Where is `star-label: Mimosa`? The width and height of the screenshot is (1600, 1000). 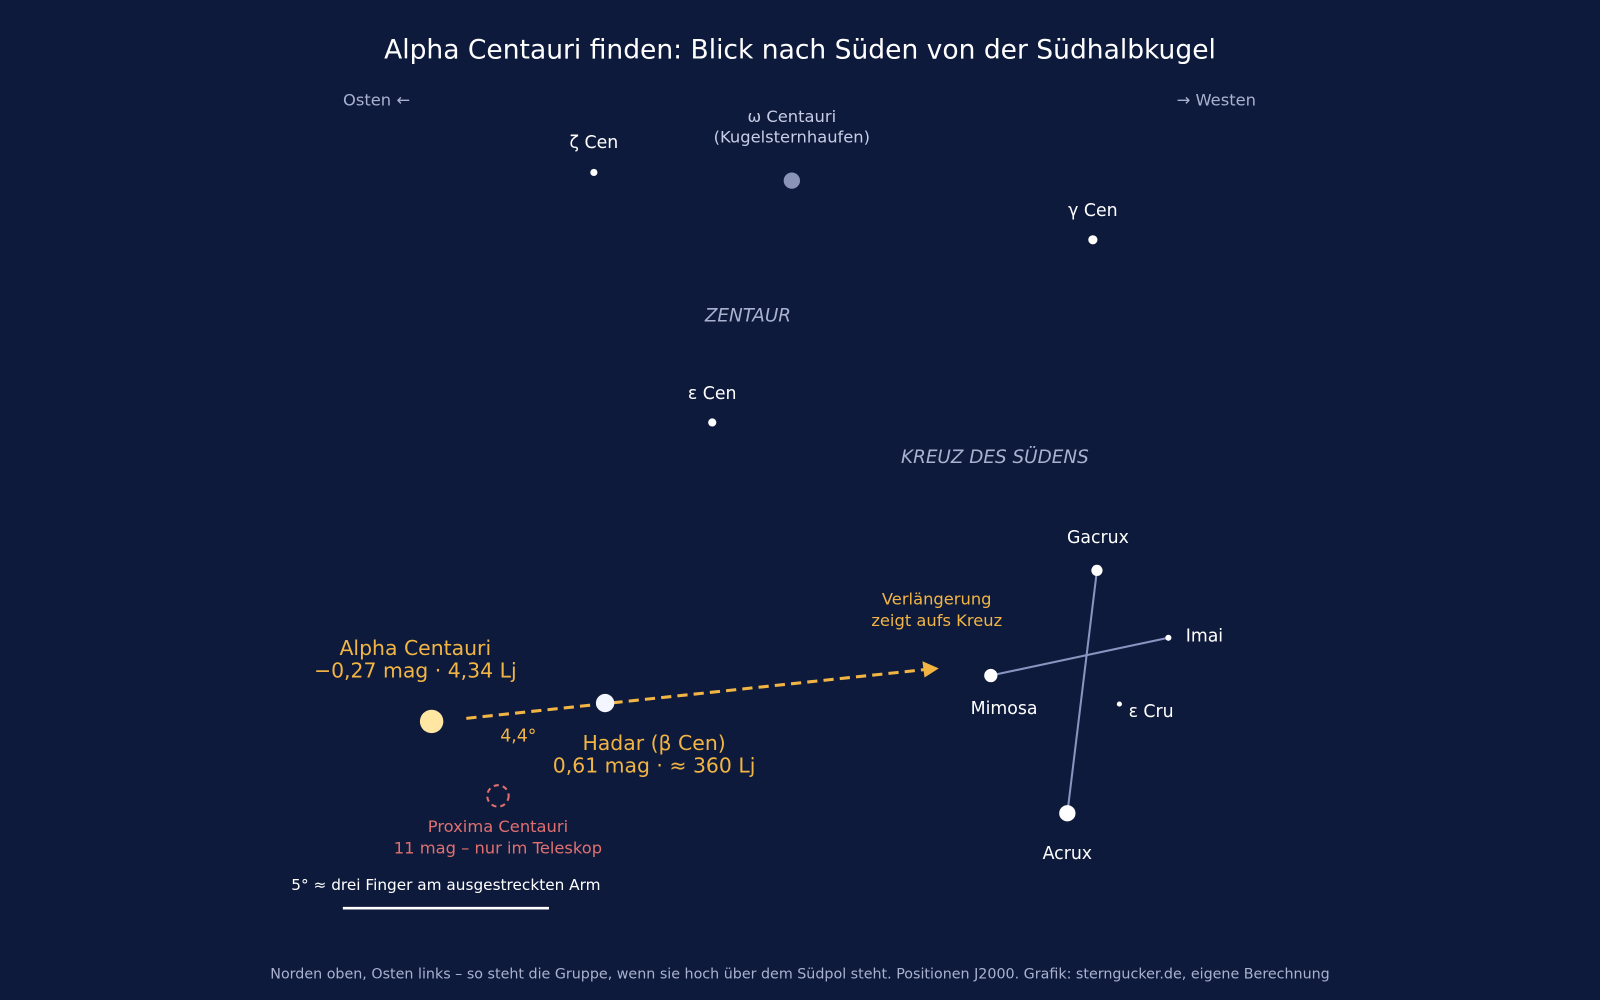
star-label: Mimosa is located at coordinates (1004, 709).